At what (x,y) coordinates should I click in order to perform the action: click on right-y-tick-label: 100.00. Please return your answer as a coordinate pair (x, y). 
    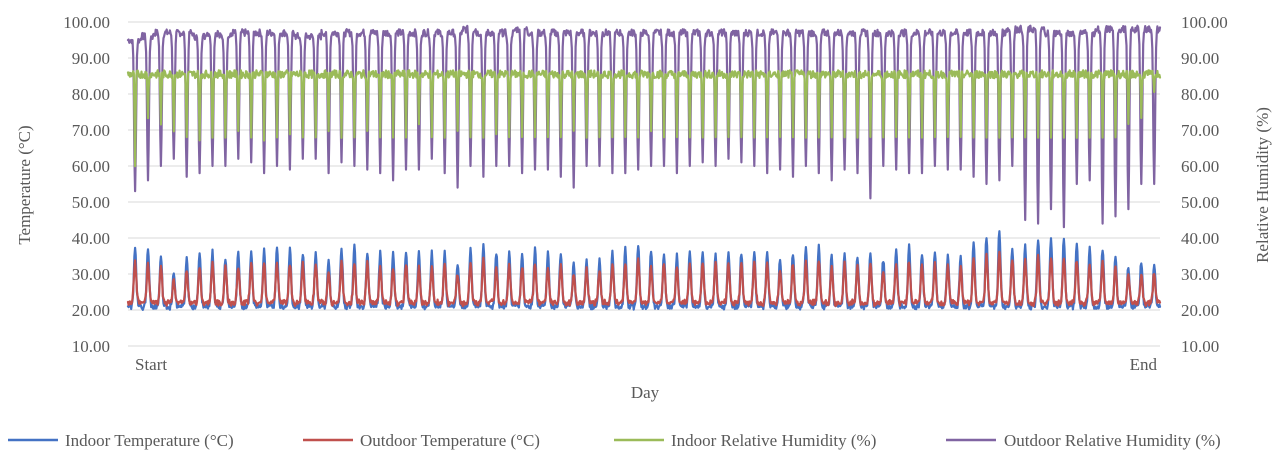
    Looking at the image, I should click on (1204, 22).